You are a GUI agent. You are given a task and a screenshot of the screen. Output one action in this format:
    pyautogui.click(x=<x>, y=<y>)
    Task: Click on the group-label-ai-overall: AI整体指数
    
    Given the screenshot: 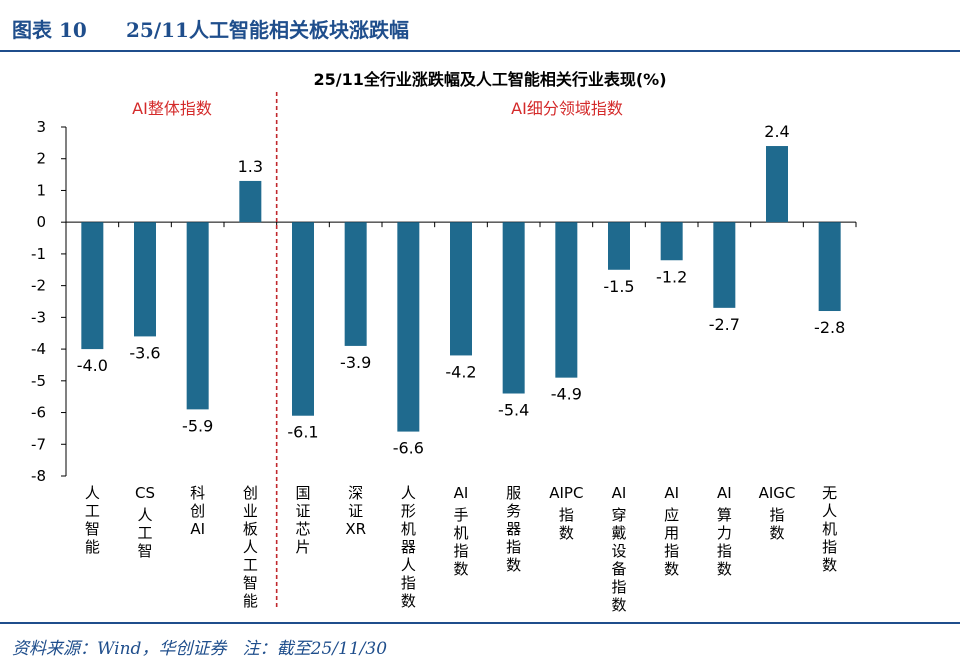 What is the action you would take?
    pyautogui.click(x=172, y=108)
    